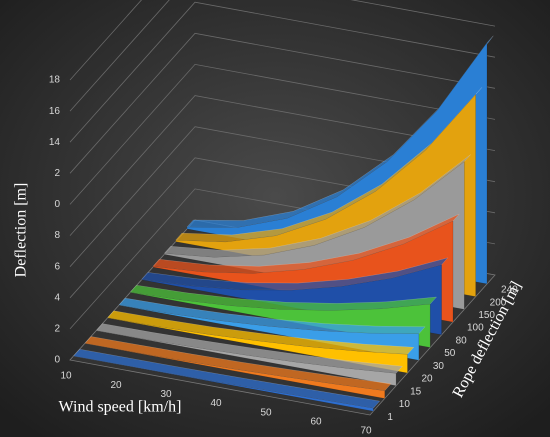 This screenshot has width=550, height=437. I want to click on z-tick-label: 200, so click(498, 302).